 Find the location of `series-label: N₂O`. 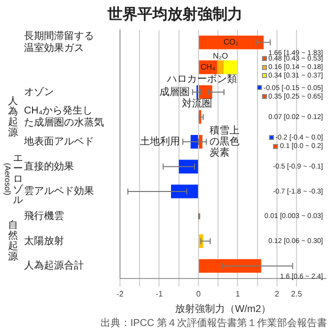

series-label: N₂O is located at coordinates (220, 56).